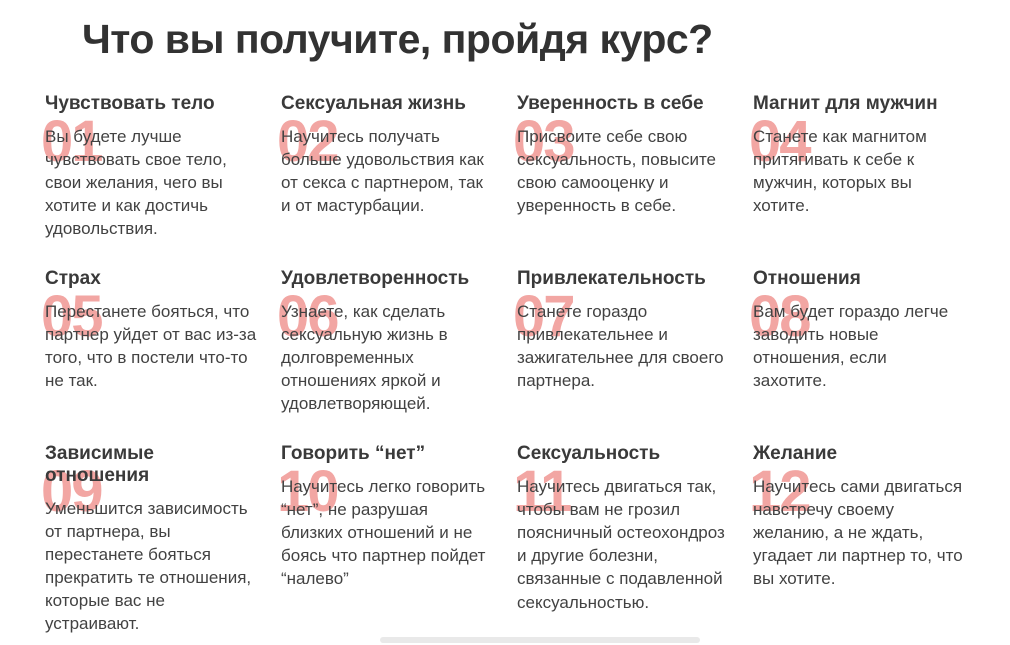 This screenshot has height=645, width=1010. What do you see at coordinates (373, 104) in the screenshot?
I see `benefit-heading: Сексуальная жизнь` at bounding box center [373, 104].